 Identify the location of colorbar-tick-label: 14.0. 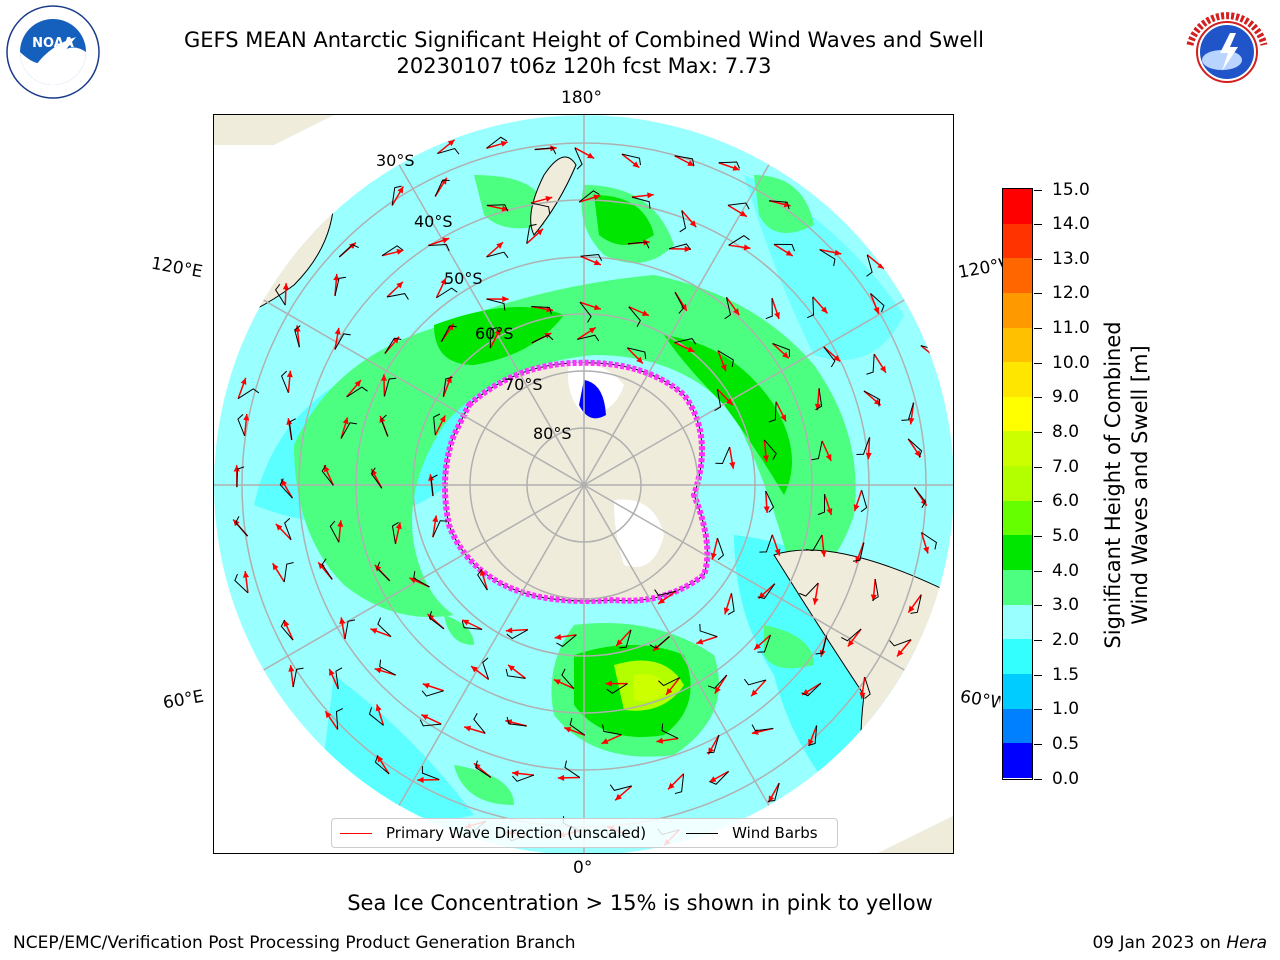
(1071, 224).